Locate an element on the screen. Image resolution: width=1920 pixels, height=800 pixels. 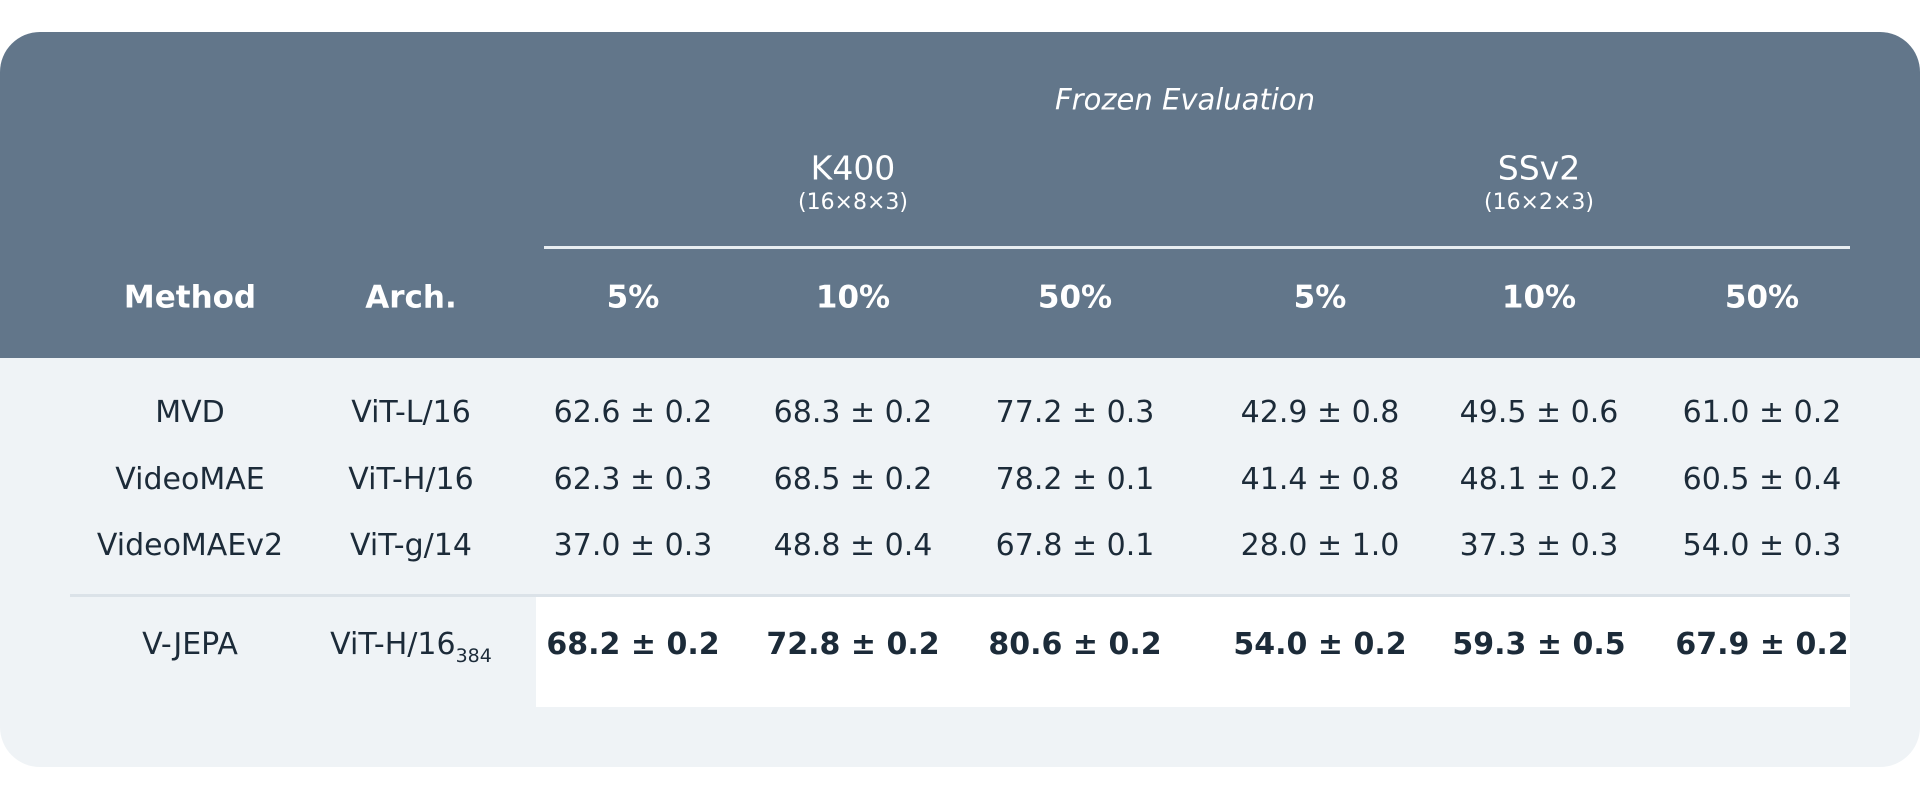
row-separator is located at coordinates (960, 595).